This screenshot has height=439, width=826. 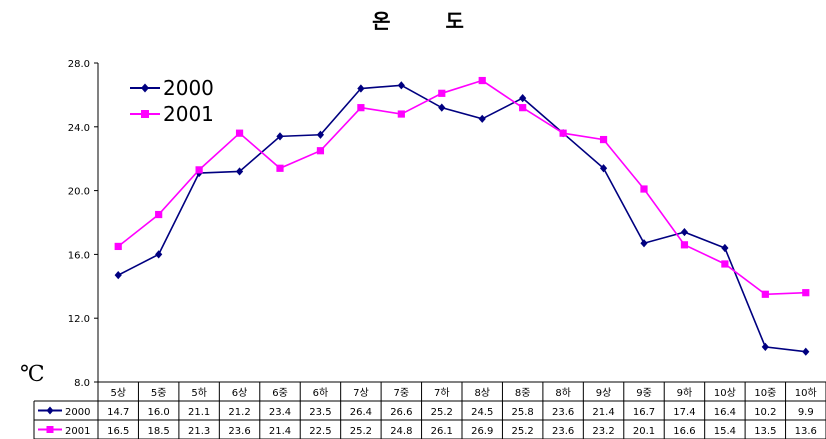 What do you see at coordinates (361, 393) in the screenshot?
I see `x-category-label: 7상` at bounding box center [361, 393].